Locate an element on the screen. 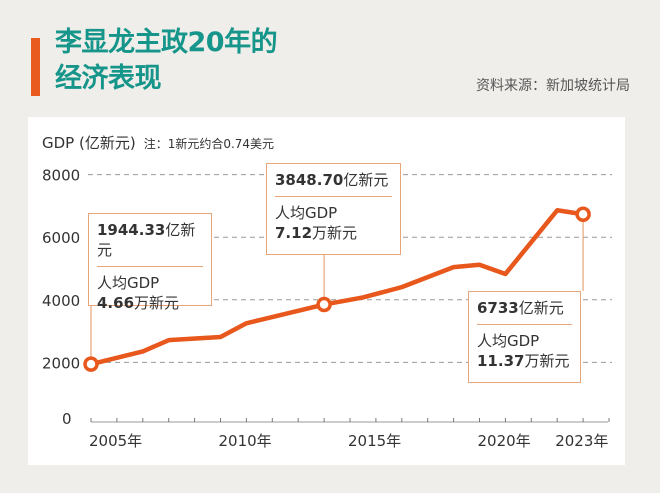 This screenshot has height=493, width=660. callout-mid: 3848.70亿新元 人均GDP 7.12万新元 is located at coordinates (333, 209).